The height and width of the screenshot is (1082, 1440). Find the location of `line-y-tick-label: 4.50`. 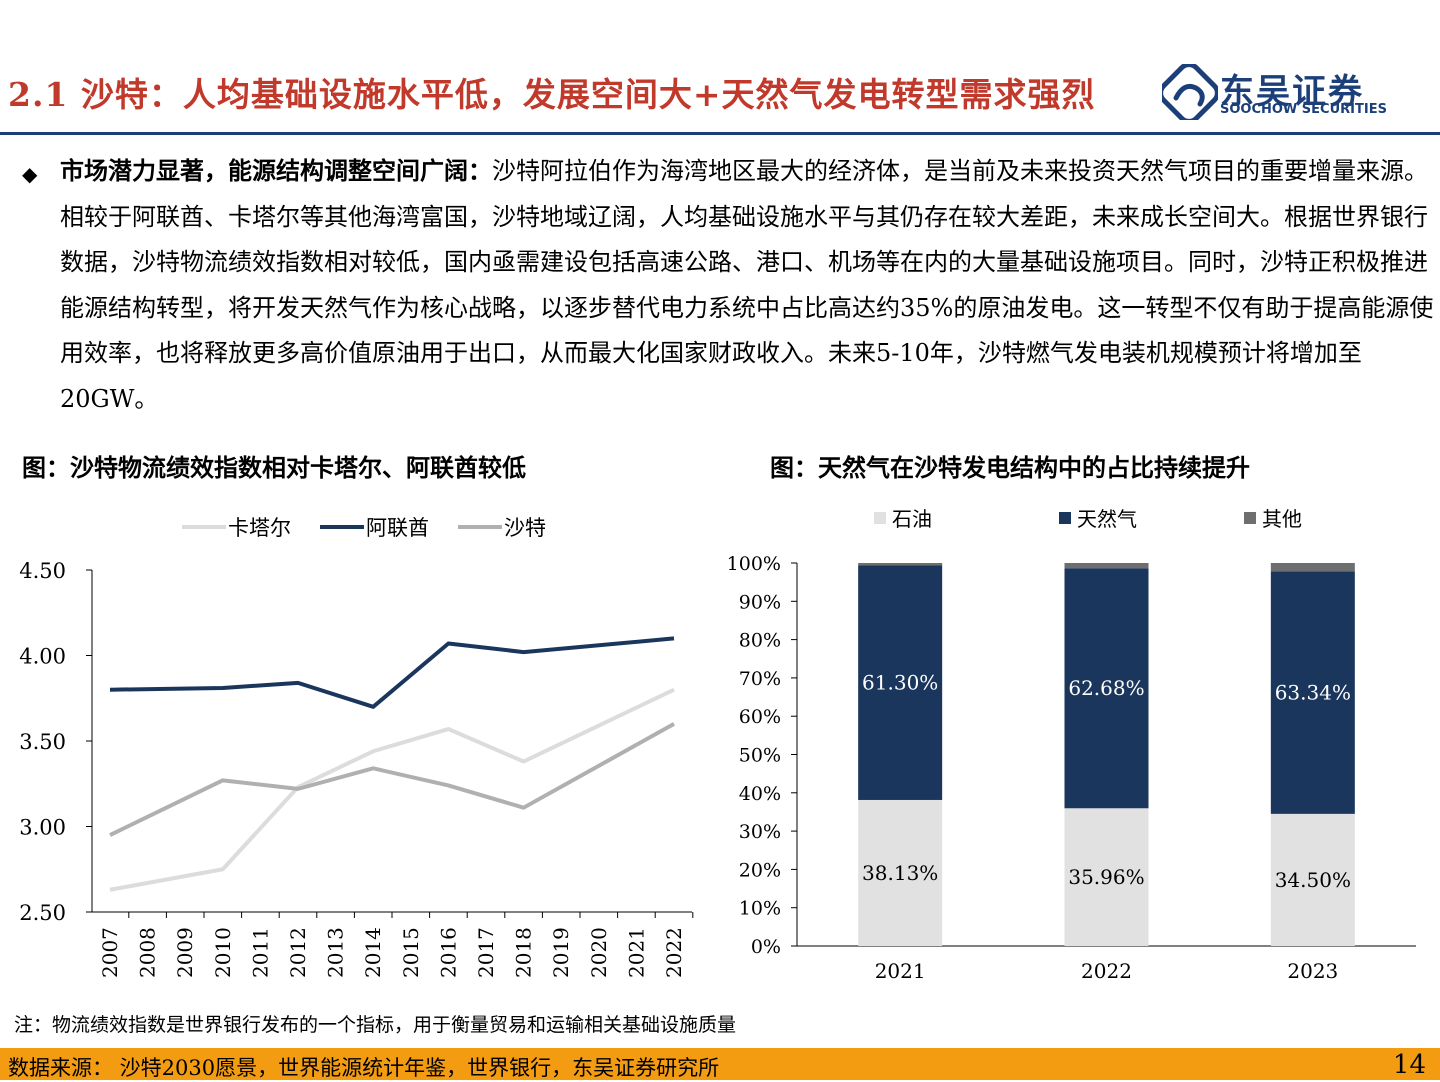

line-y-tick-label: 4.50 is located at coordinates (42, 571).